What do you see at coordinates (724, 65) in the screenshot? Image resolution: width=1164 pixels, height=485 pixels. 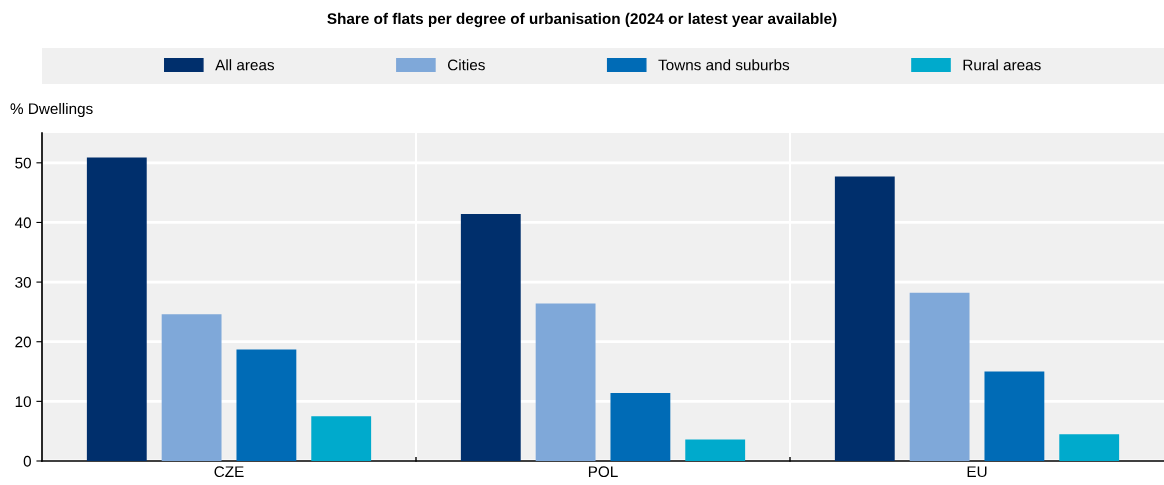 I see `legend-label: Towns and suburbs` at bounding box center [724, 65].